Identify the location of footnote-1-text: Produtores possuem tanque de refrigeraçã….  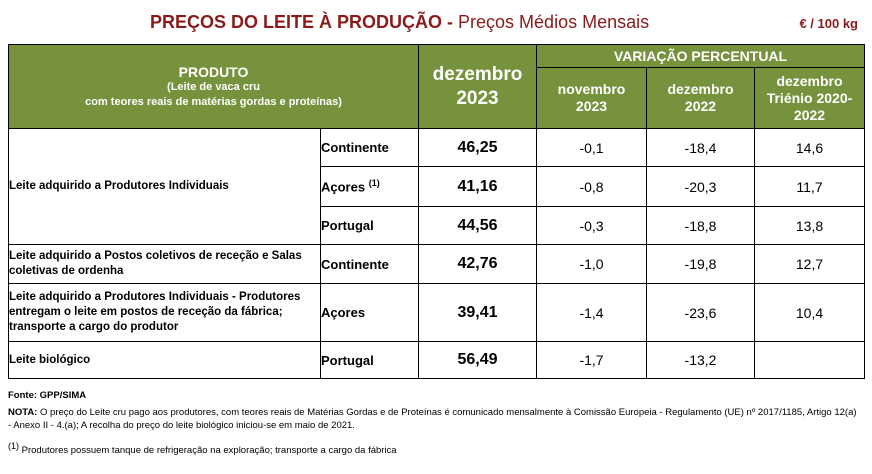
(208, 451).